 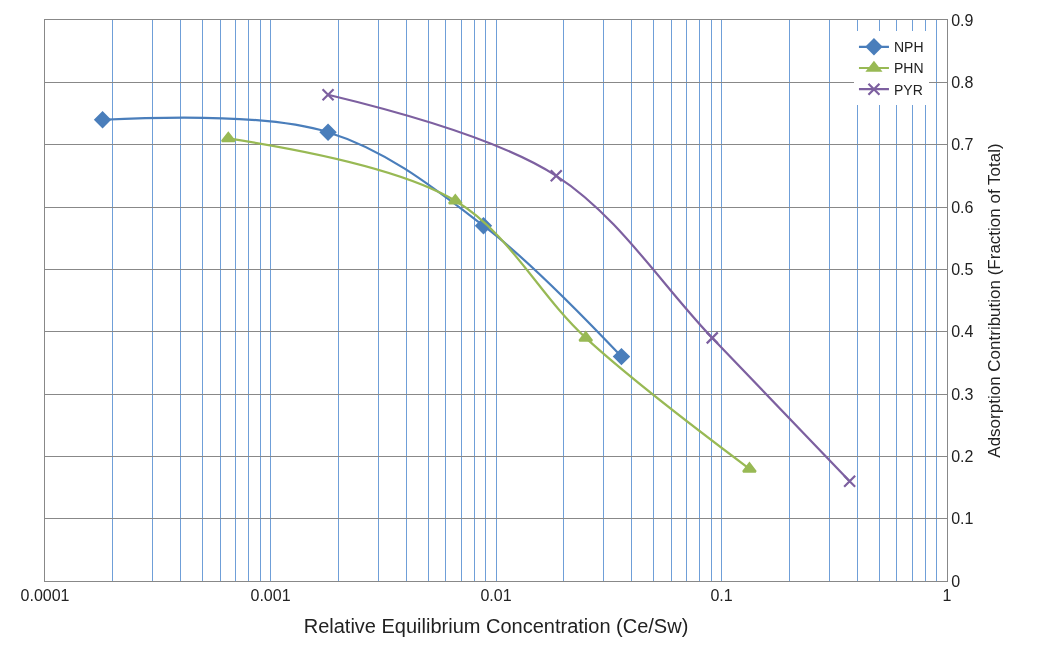 I want to click on legend-label: PYR, so click(x=908, y=89).